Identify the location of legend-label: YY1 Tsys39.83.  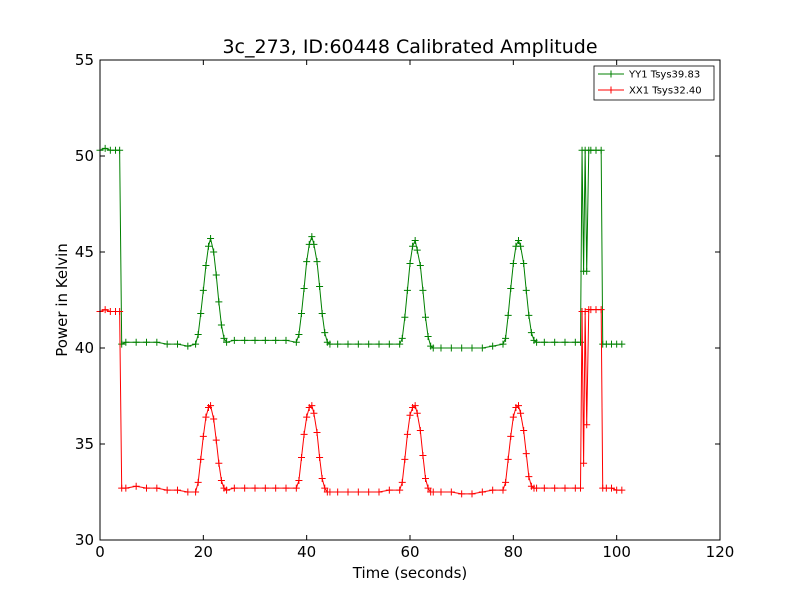
(664, 75).